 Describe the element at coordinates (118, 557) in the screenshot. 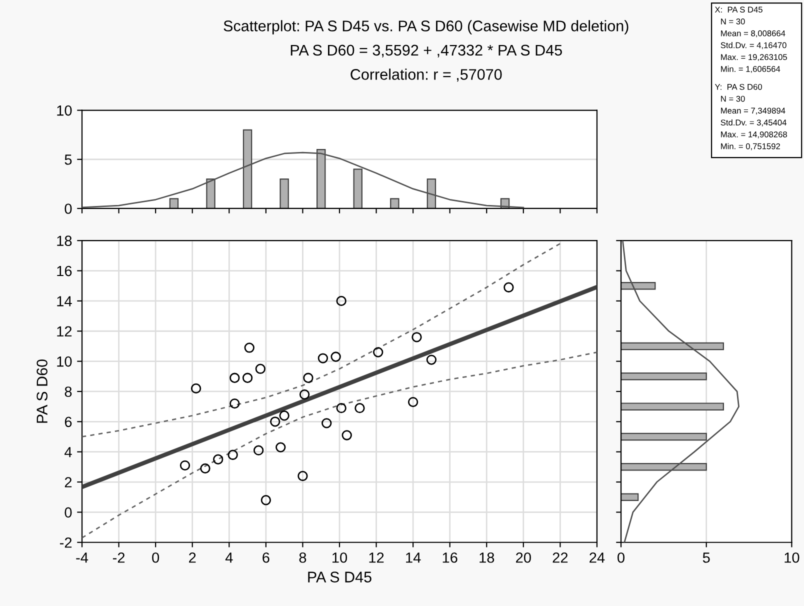

I see `x-tick-label: -2` at that location.